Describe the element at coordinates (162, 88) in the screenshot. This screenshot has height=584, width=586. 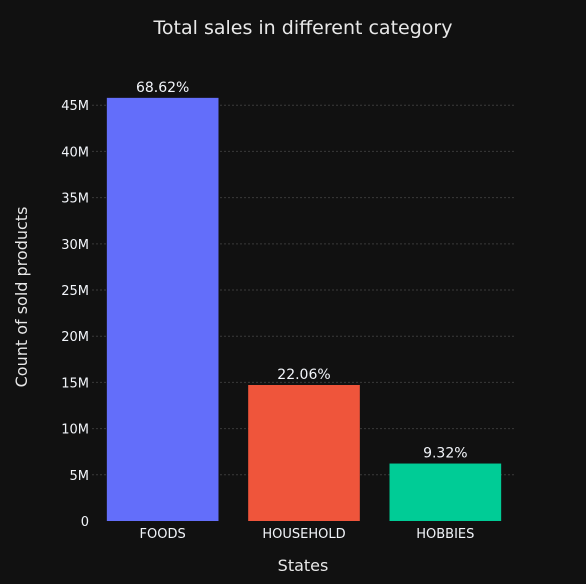
I see `data-label: 68.62%` at that location.